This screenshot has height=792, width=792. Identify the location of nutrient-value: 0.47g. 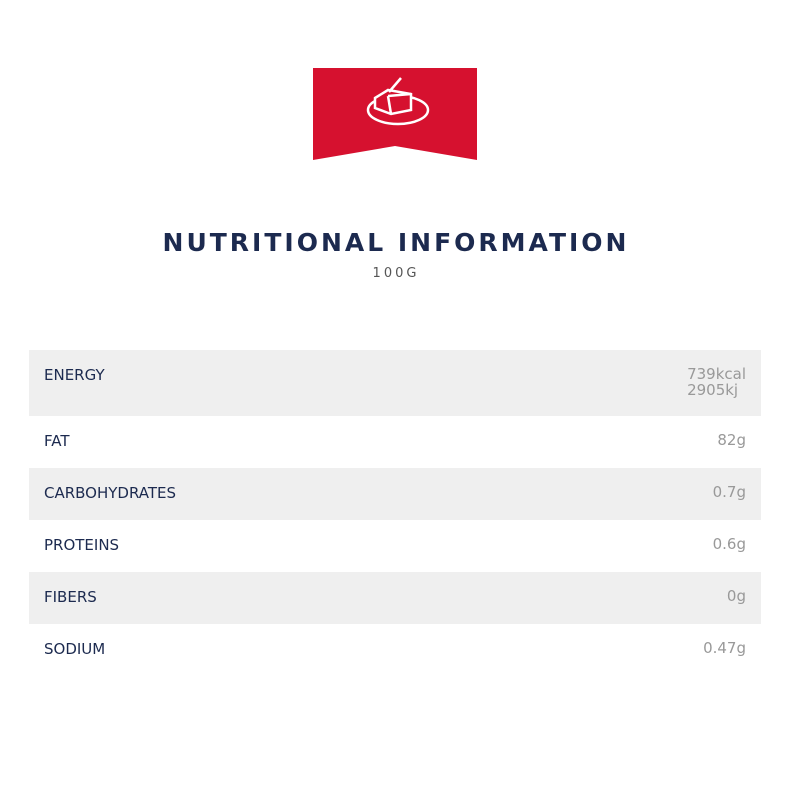
(724, 648).